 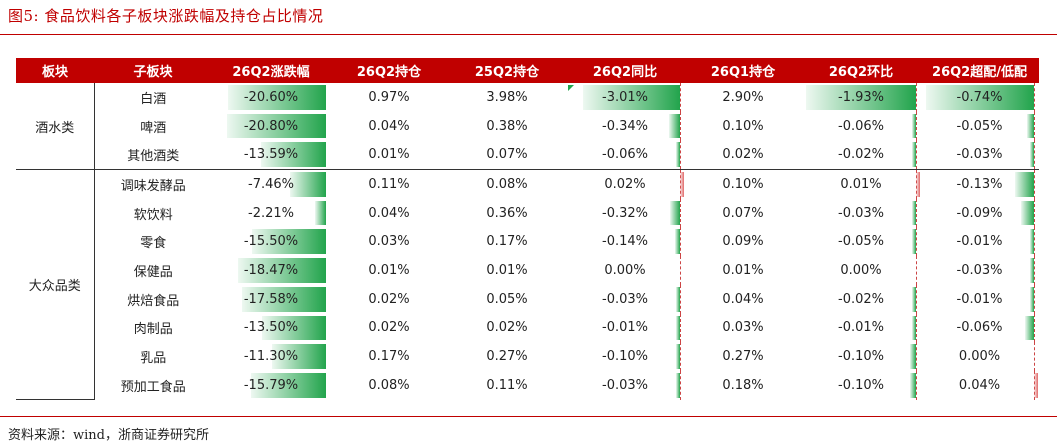 What do you see at coordinates (743, 241) in the screenshot?
I see `h26q1-cell: 0.09%` at bounding box center [743, 241].